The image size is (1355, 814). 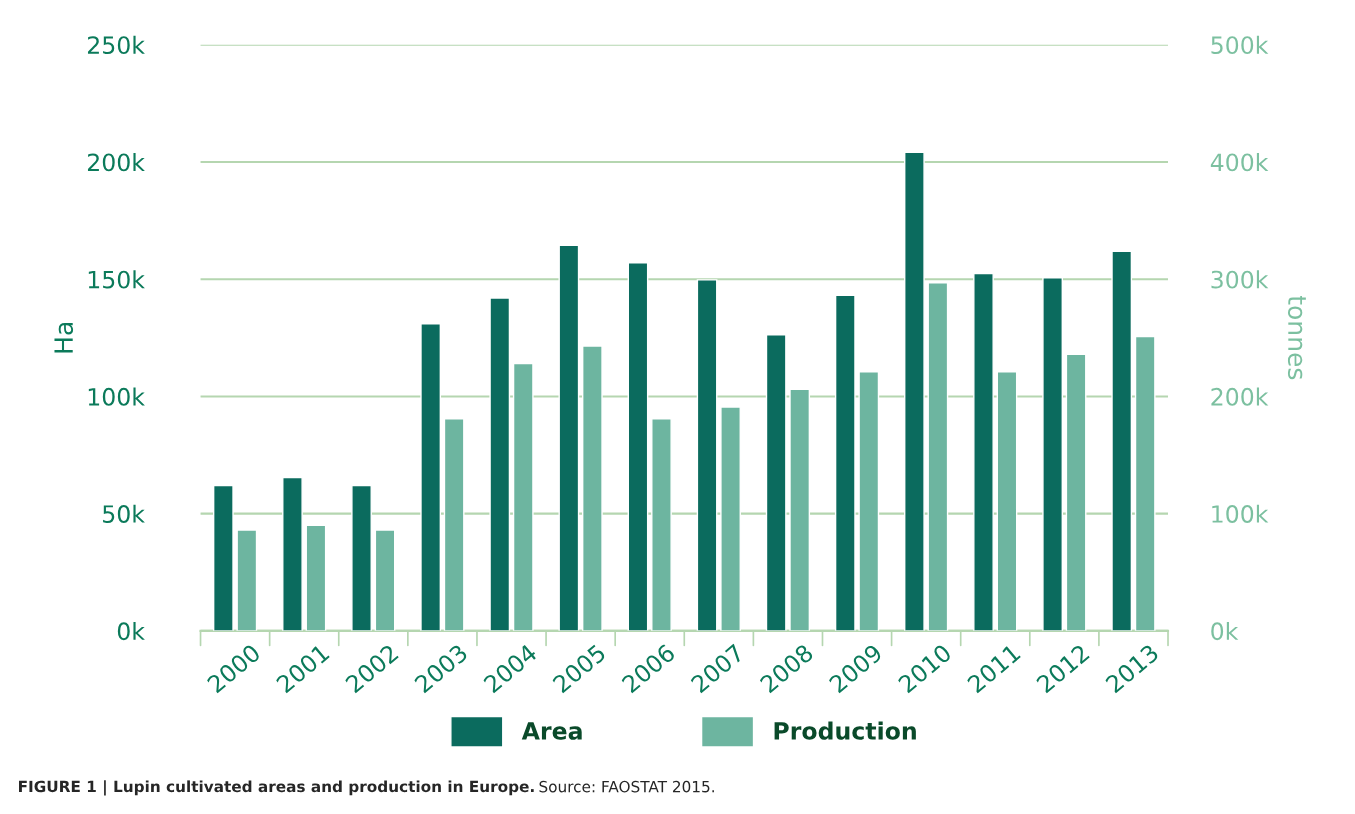 What do you see at coordinates (1296, 337) in the screenshot?
I see `y2-axis-title: tonnes` at bounding box center [1296, 337].